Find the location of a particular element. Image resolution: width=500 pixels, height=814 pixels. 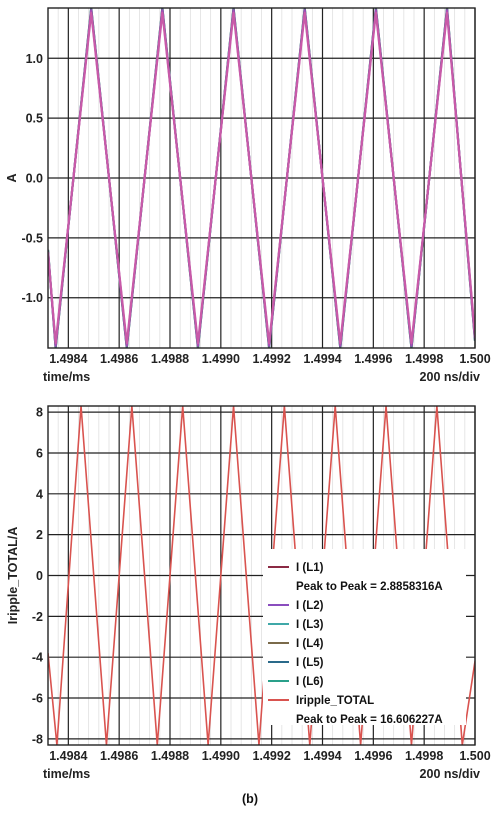

chart0-x-tick-label: 1.4984 is located at coordinates (68, 359).